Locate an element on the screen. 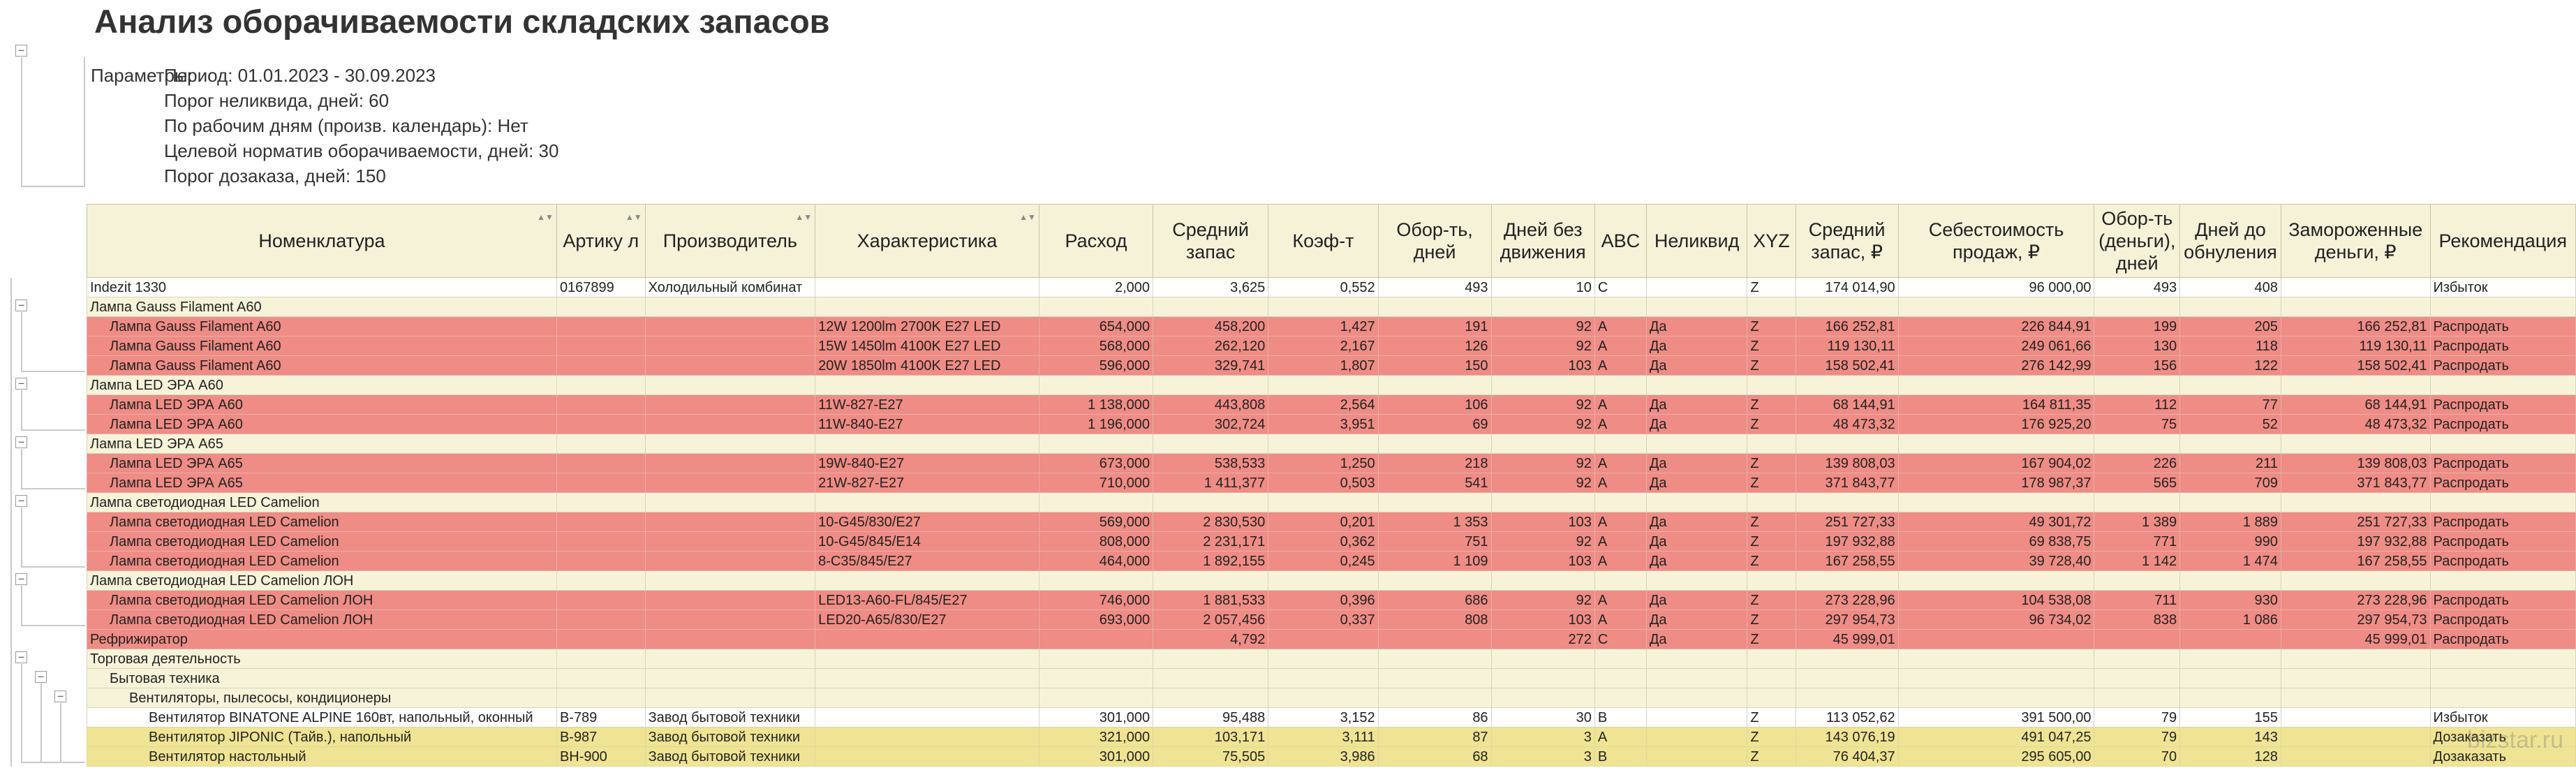  col-avg-stock-rub: Средний запас, ₽ is located at coordinates (1847, 241).